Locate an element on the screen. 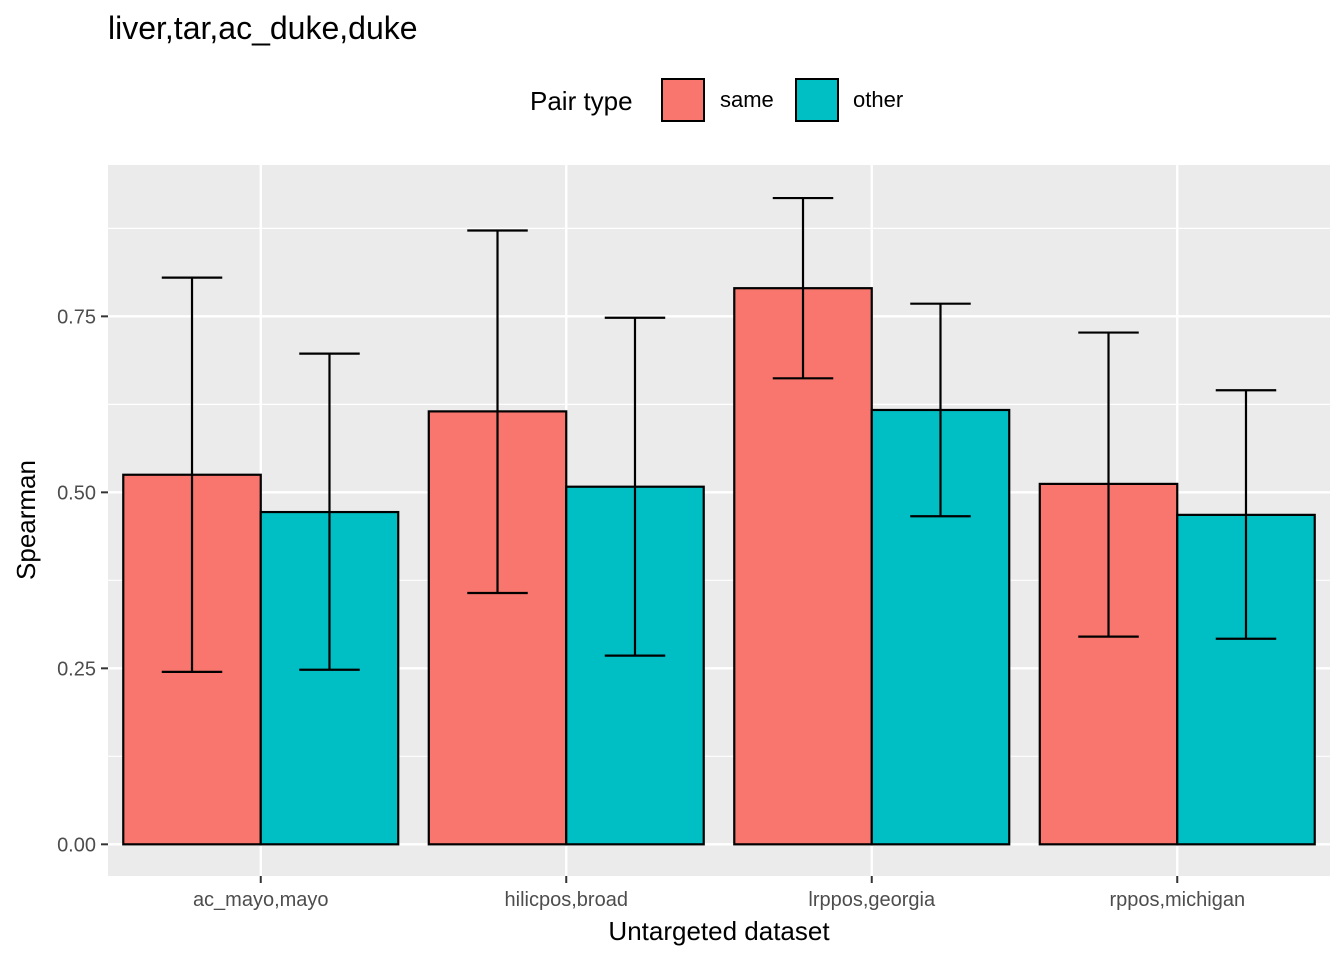 The image size is (1344, 960). y-axis-title: Spearman is located at coordinates (26, 520).